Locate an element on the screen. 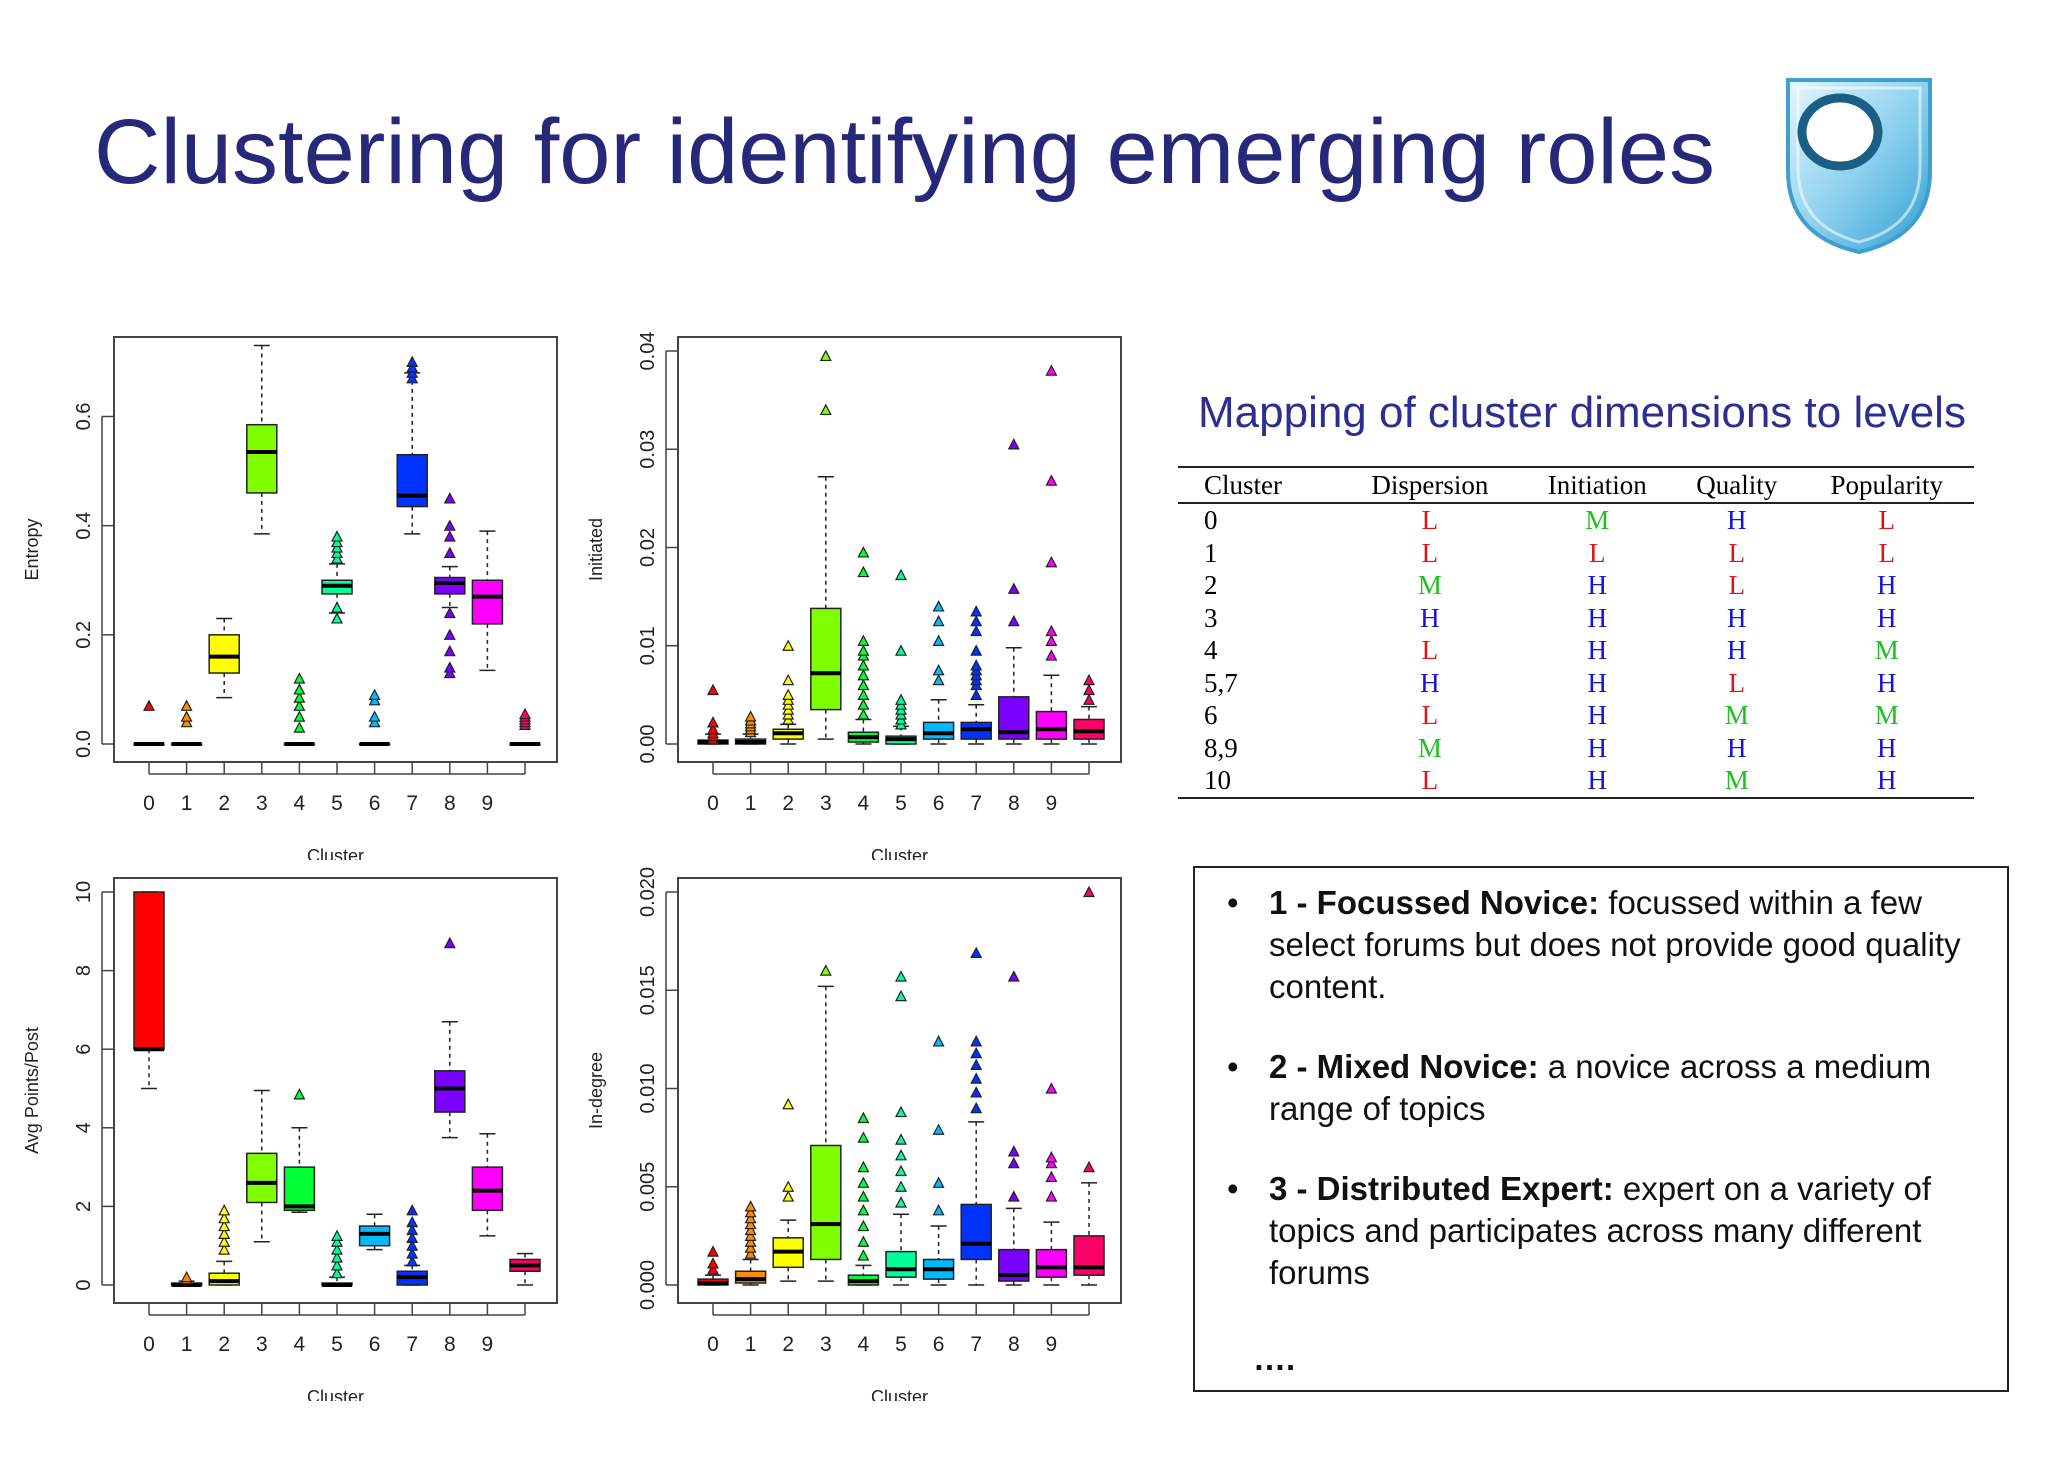 The height and width of the screenshot is (1481, 2048). y-tick-label: 2 is located at coordinates (84, 1206).